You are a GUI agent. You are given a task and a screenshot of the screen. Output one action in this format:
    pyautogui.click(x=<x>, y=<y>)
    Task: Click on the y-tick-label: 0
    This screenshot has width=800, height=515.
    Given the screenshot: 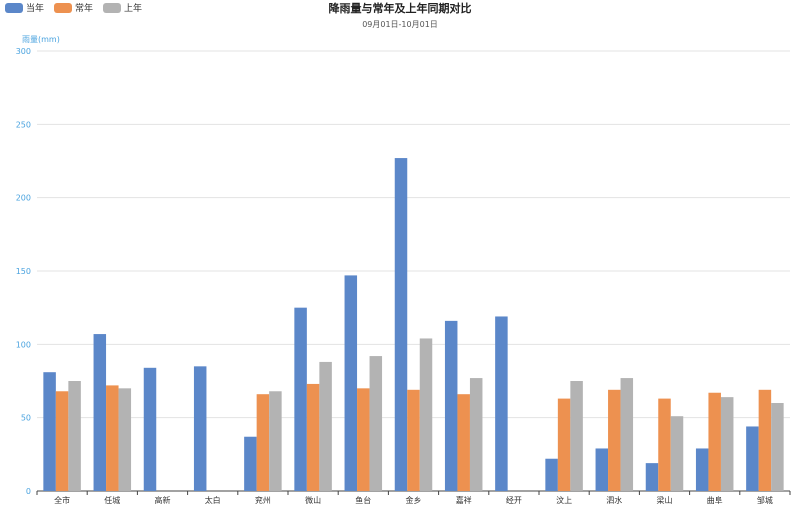 What is the action you would take?
    pyautogui.click(x=28, y=491)
    